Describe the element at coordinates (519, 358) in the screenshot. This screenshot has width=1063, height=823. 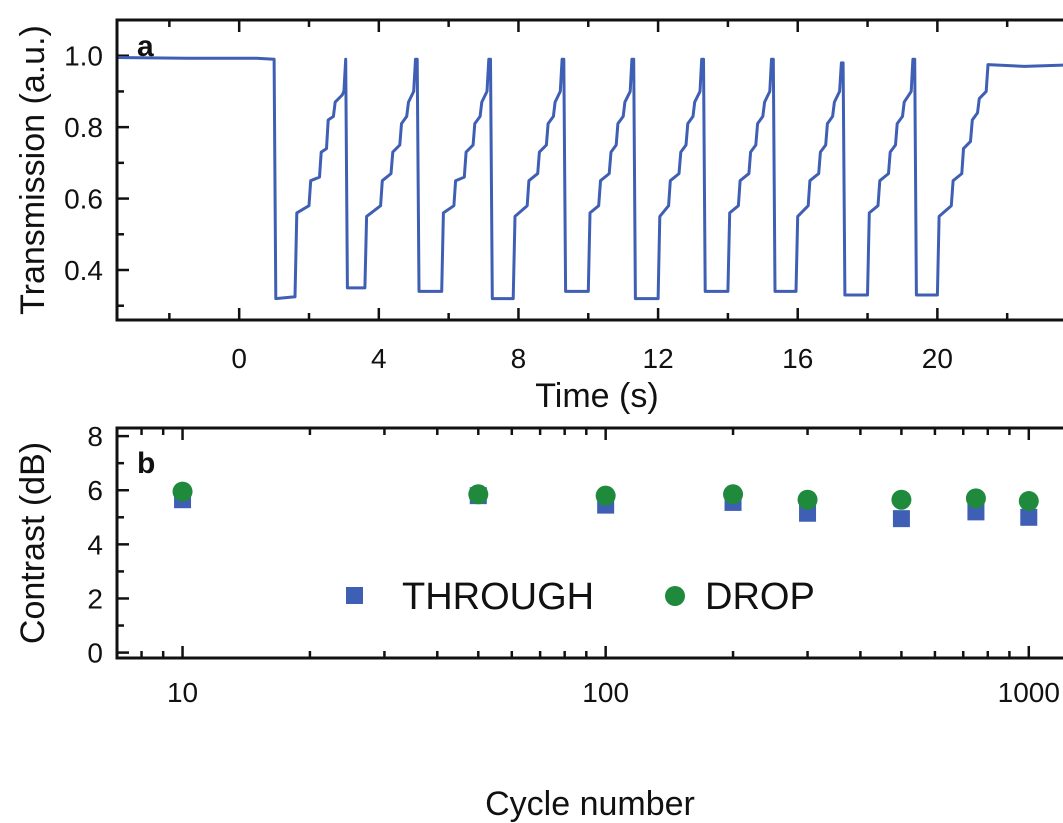
I see `panel-a-x-tick-label: 8` at that location.